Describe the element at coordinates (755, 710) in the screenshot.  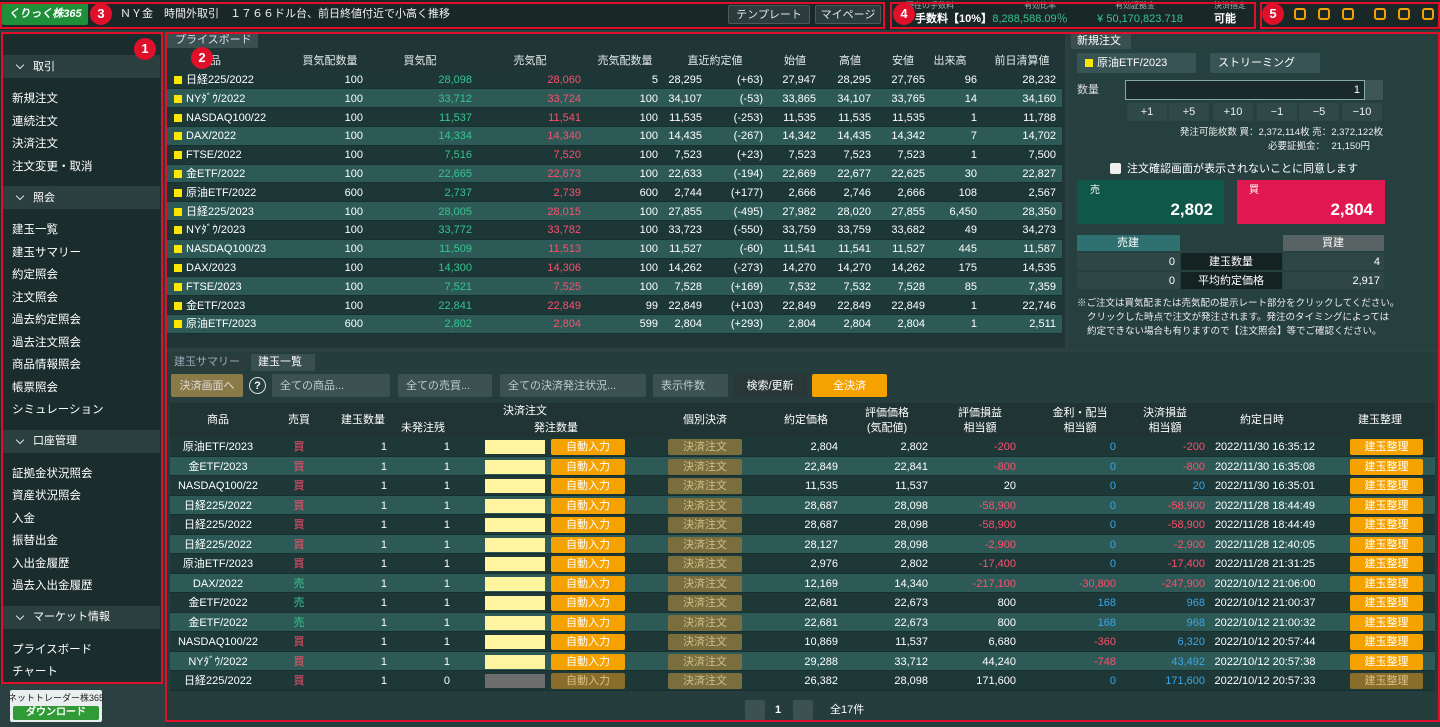
I see `prev-page` at that location.